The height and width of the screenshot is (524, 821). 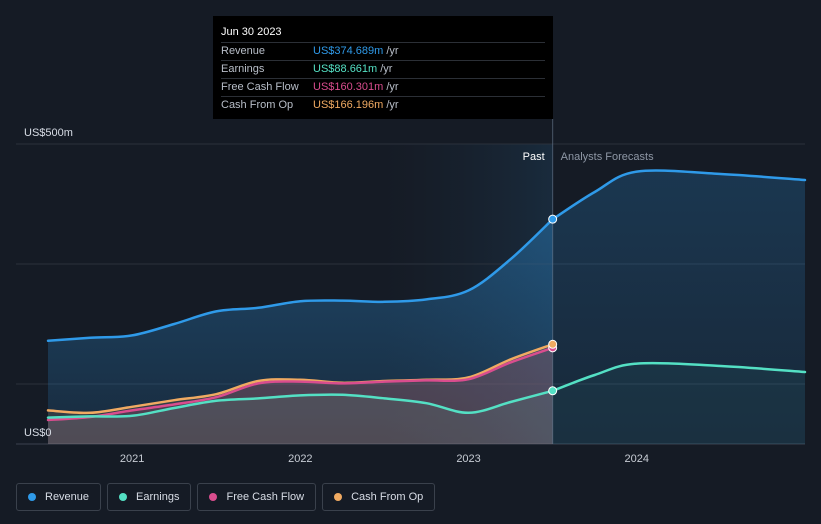 I want to click on tooltip-row-cash-from-op: Cash From Op US$166.196m/yr, so click(x=383, y=105).